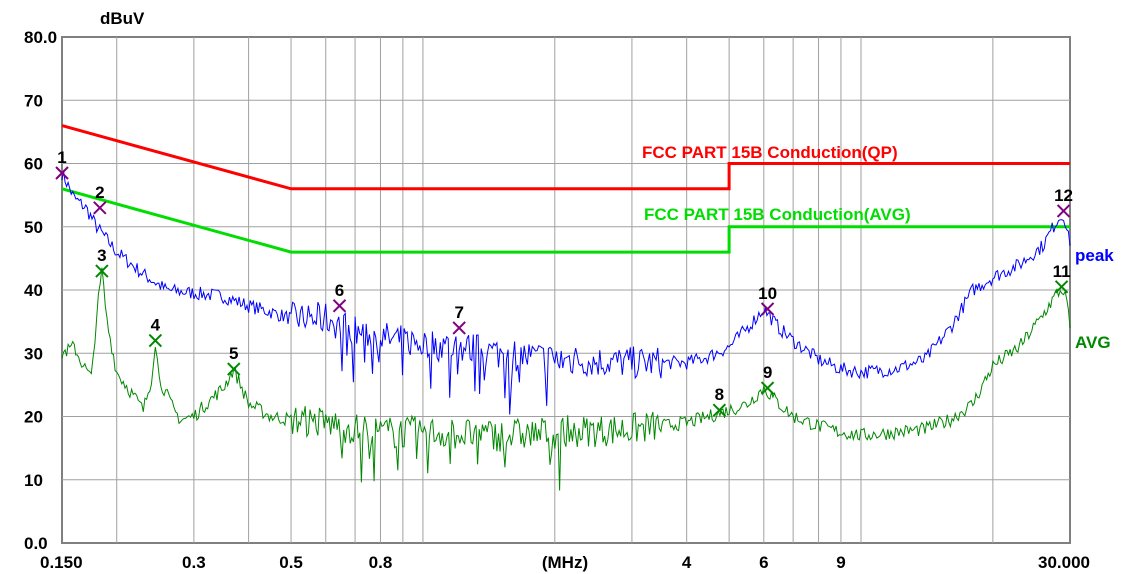 This screenshot has height=574, width=1131. I want to click on x-tick-label: 0.3, so click(194, 562).